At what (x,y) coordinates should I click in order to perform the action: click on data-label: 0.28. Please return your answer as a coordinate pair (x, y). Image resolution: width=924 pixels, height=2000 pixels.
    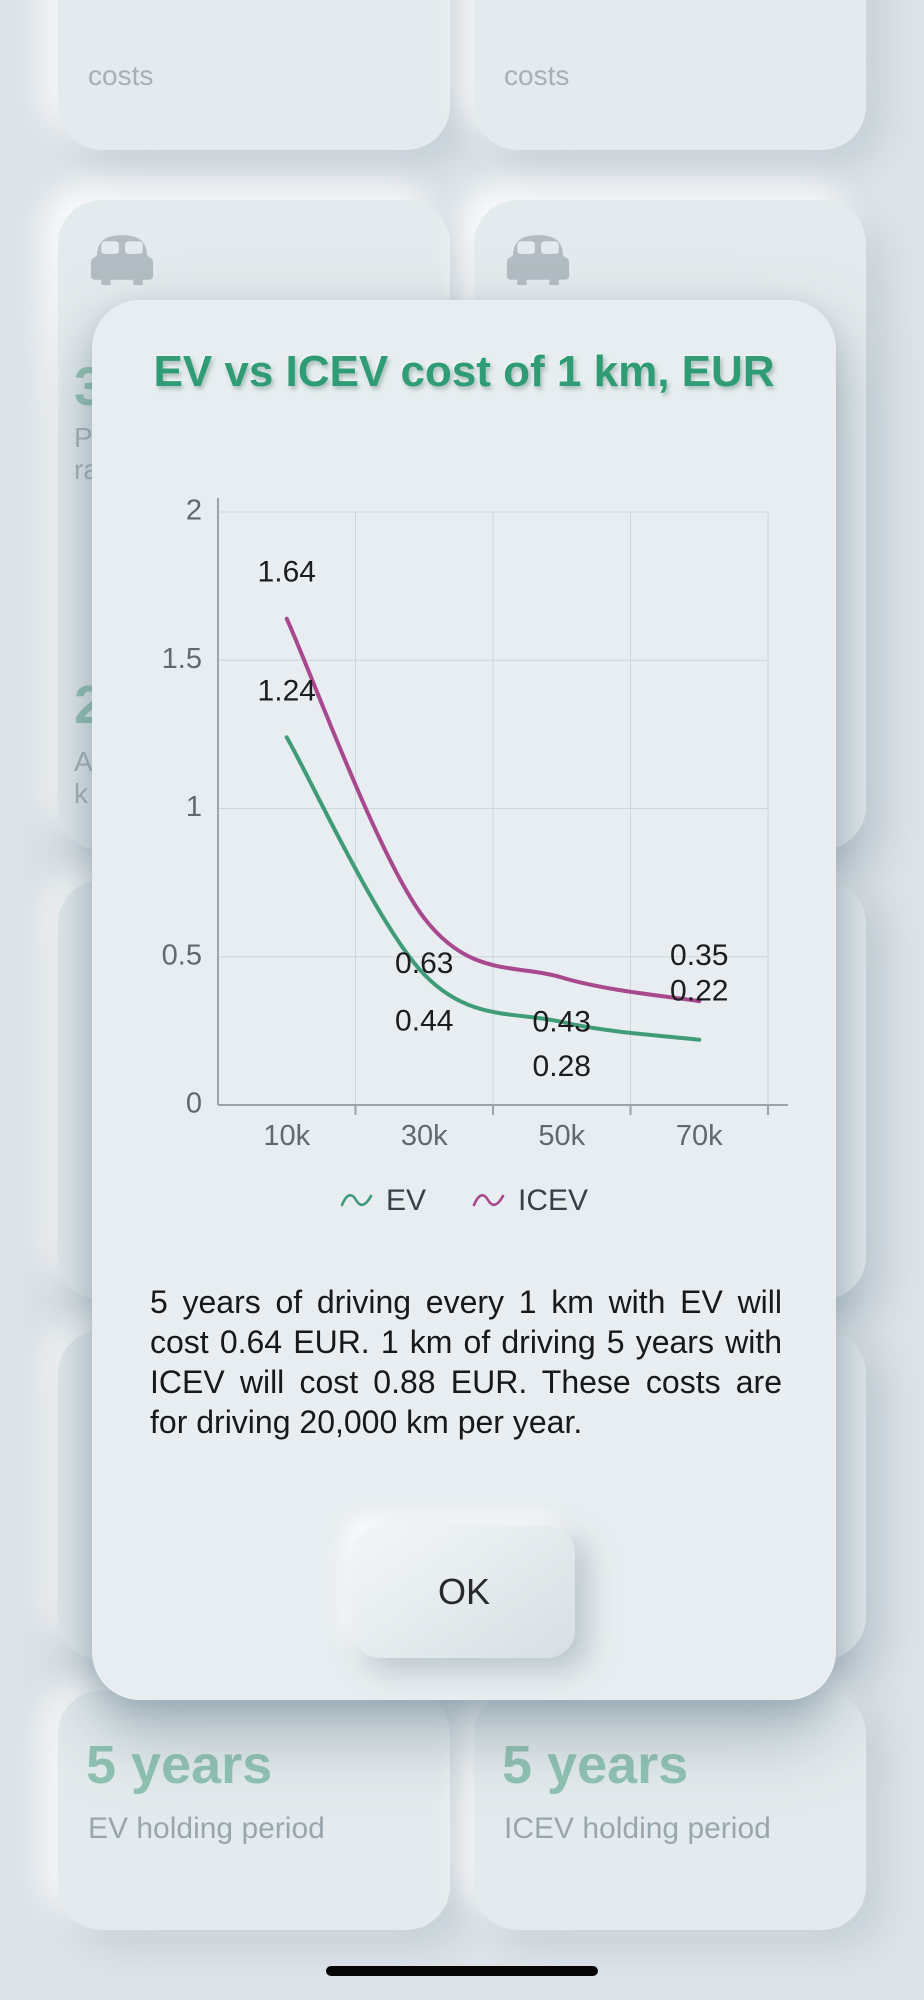
    Looking at the image, I should click on (562, 1066).